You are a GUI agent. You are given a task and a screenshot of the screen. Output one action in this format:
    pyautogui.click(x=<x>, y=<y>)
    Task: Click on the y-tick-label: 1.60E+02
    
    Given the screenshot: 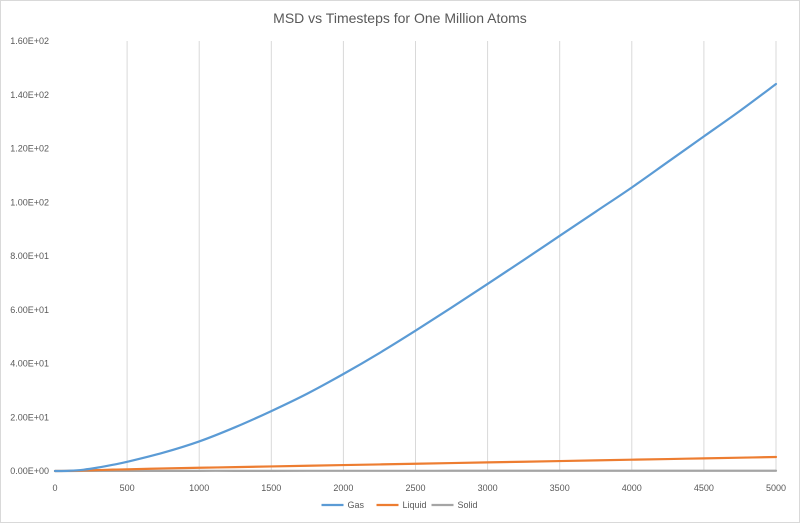 What is the action you would take?
    pyautogui.click(x=29, y=41)
    